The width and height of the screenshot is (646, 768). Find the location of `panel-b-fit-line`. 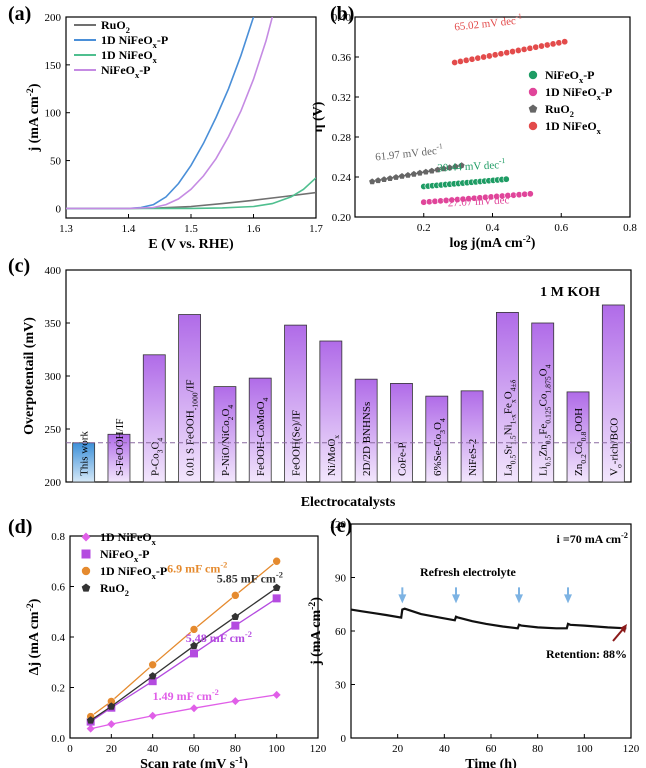

panel-b-fit-line is located at coordinates (417, 173).